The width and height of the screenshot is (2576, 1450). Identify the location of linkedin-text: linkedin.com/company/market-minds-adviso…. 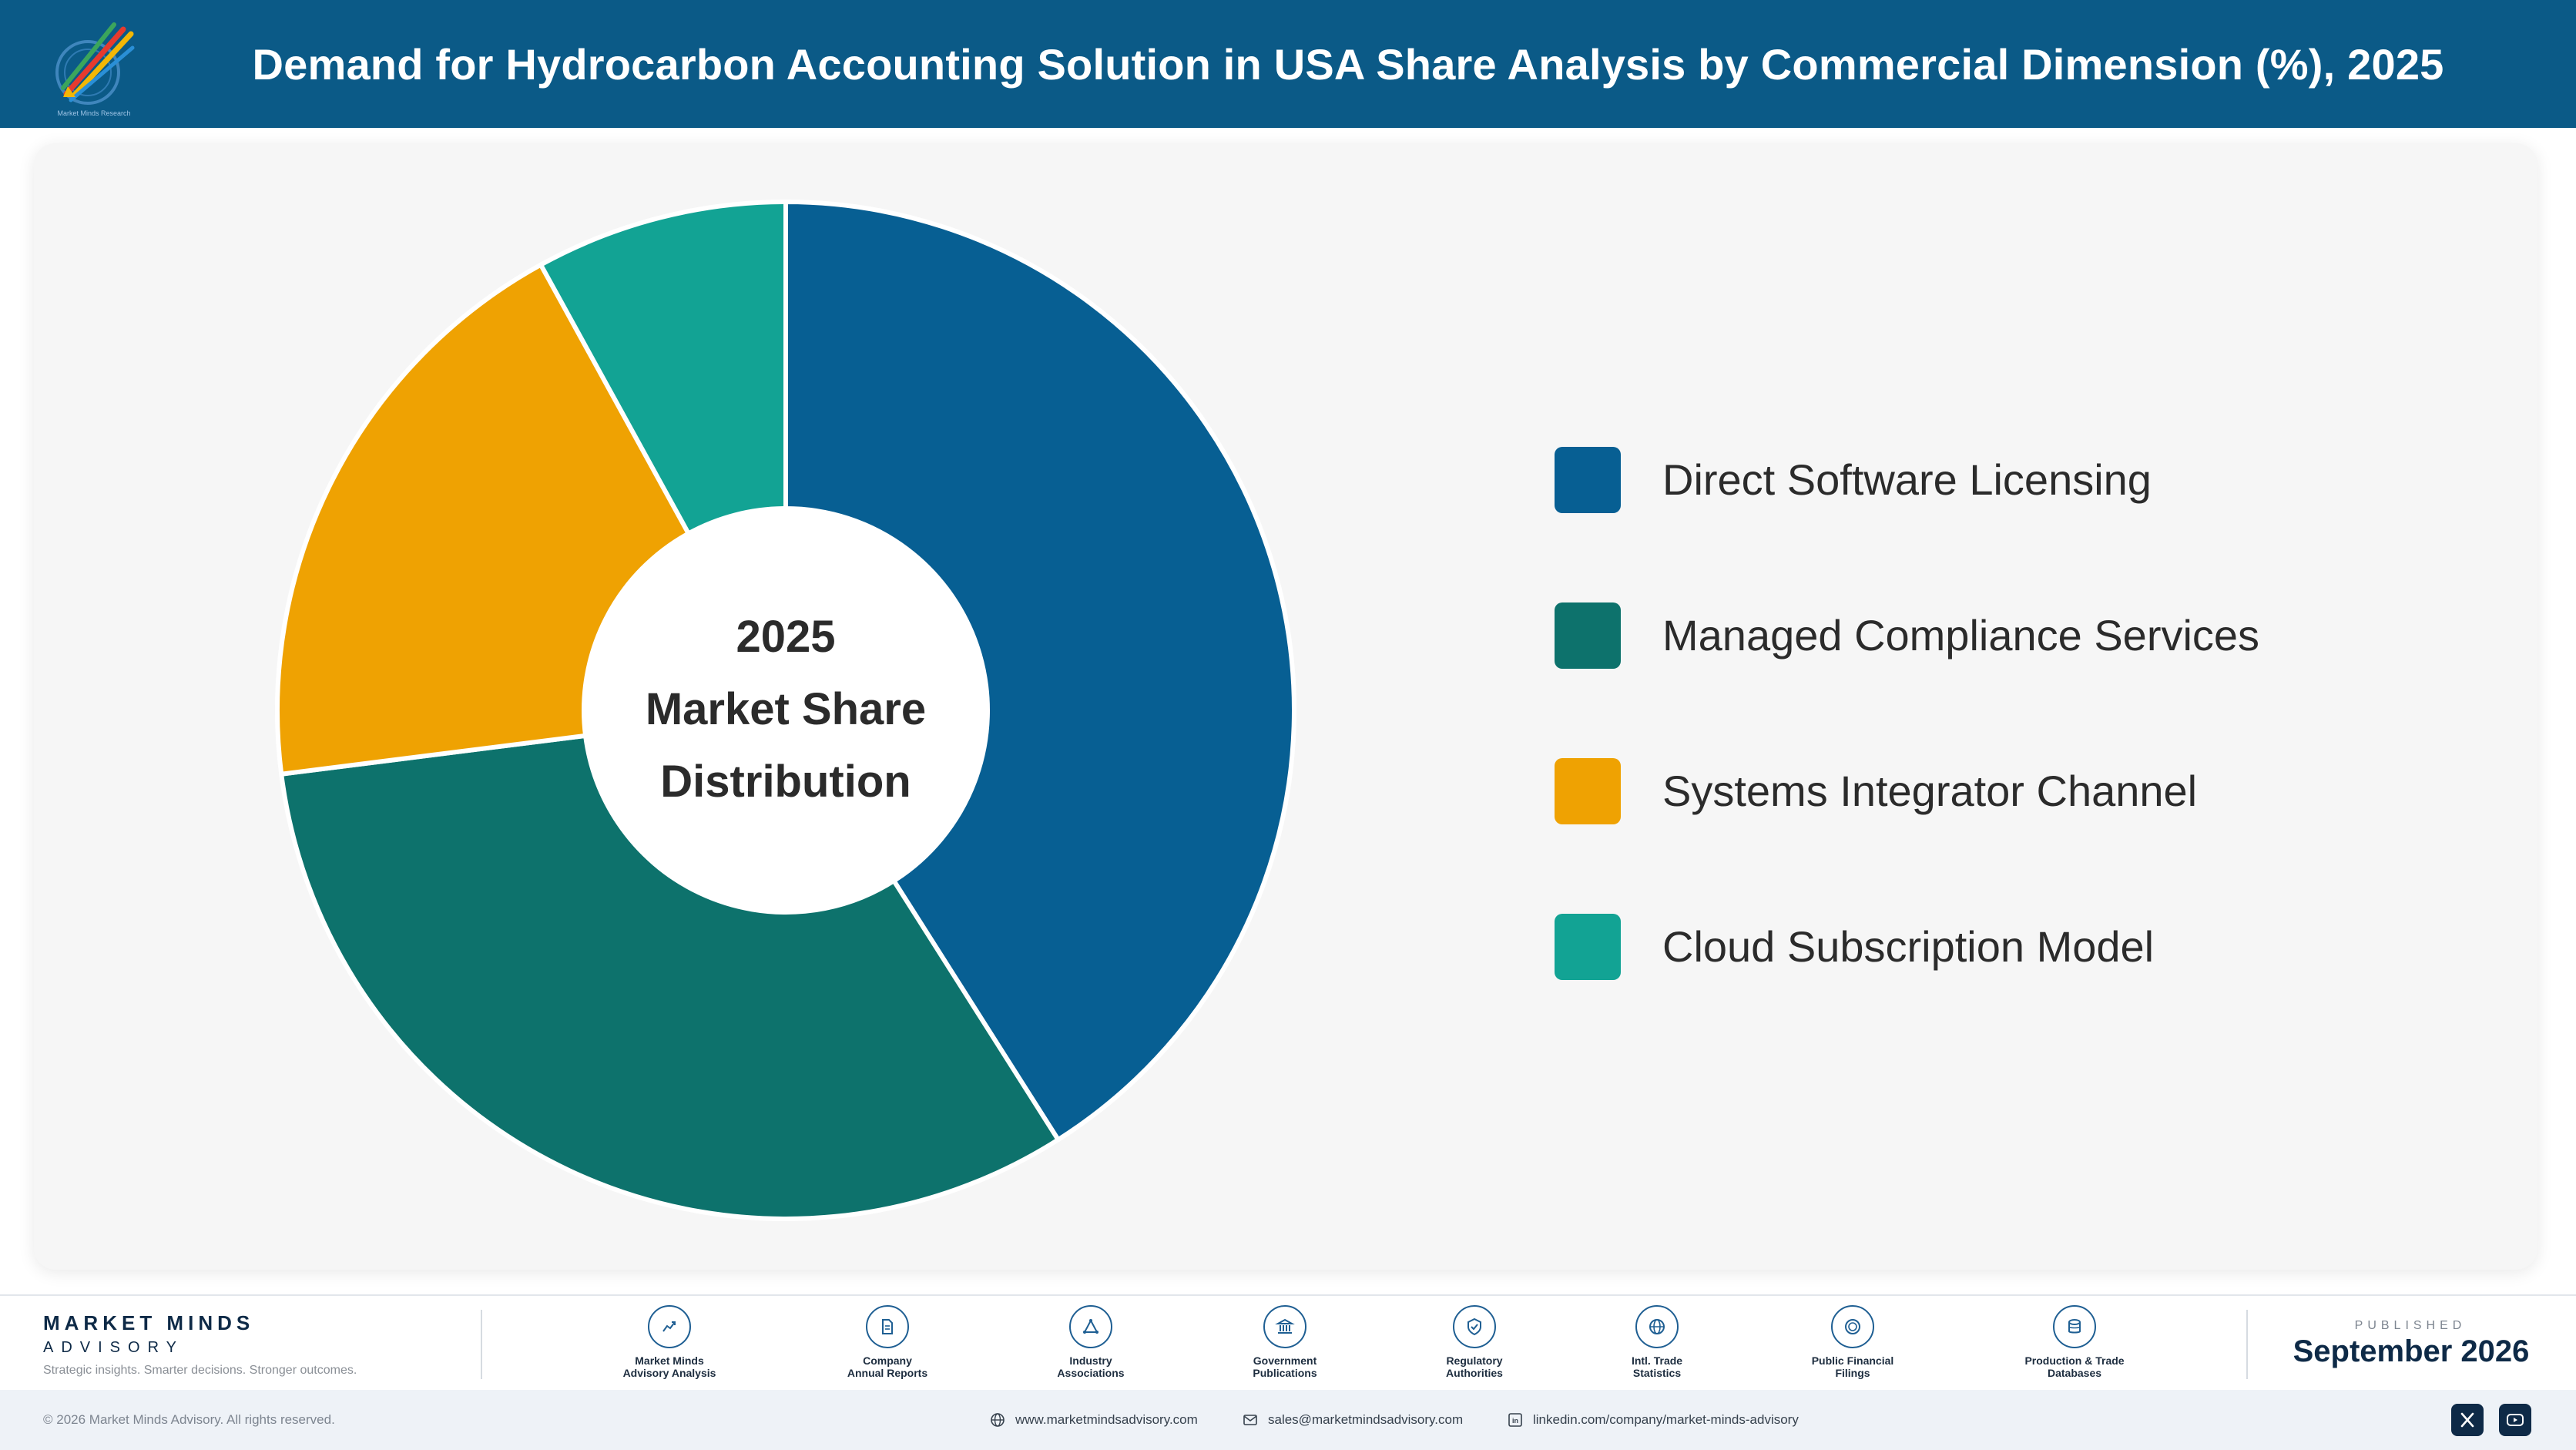
(1666, 1419).